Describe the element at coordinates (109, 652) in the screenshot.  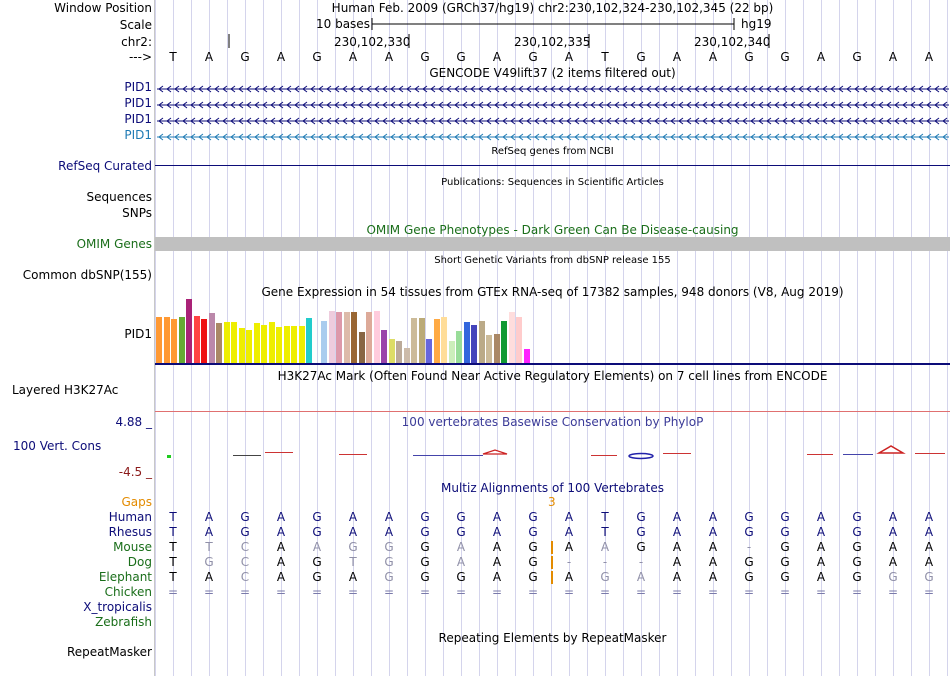
I see `repeatmasker-label: RepeatMasker` at that location.